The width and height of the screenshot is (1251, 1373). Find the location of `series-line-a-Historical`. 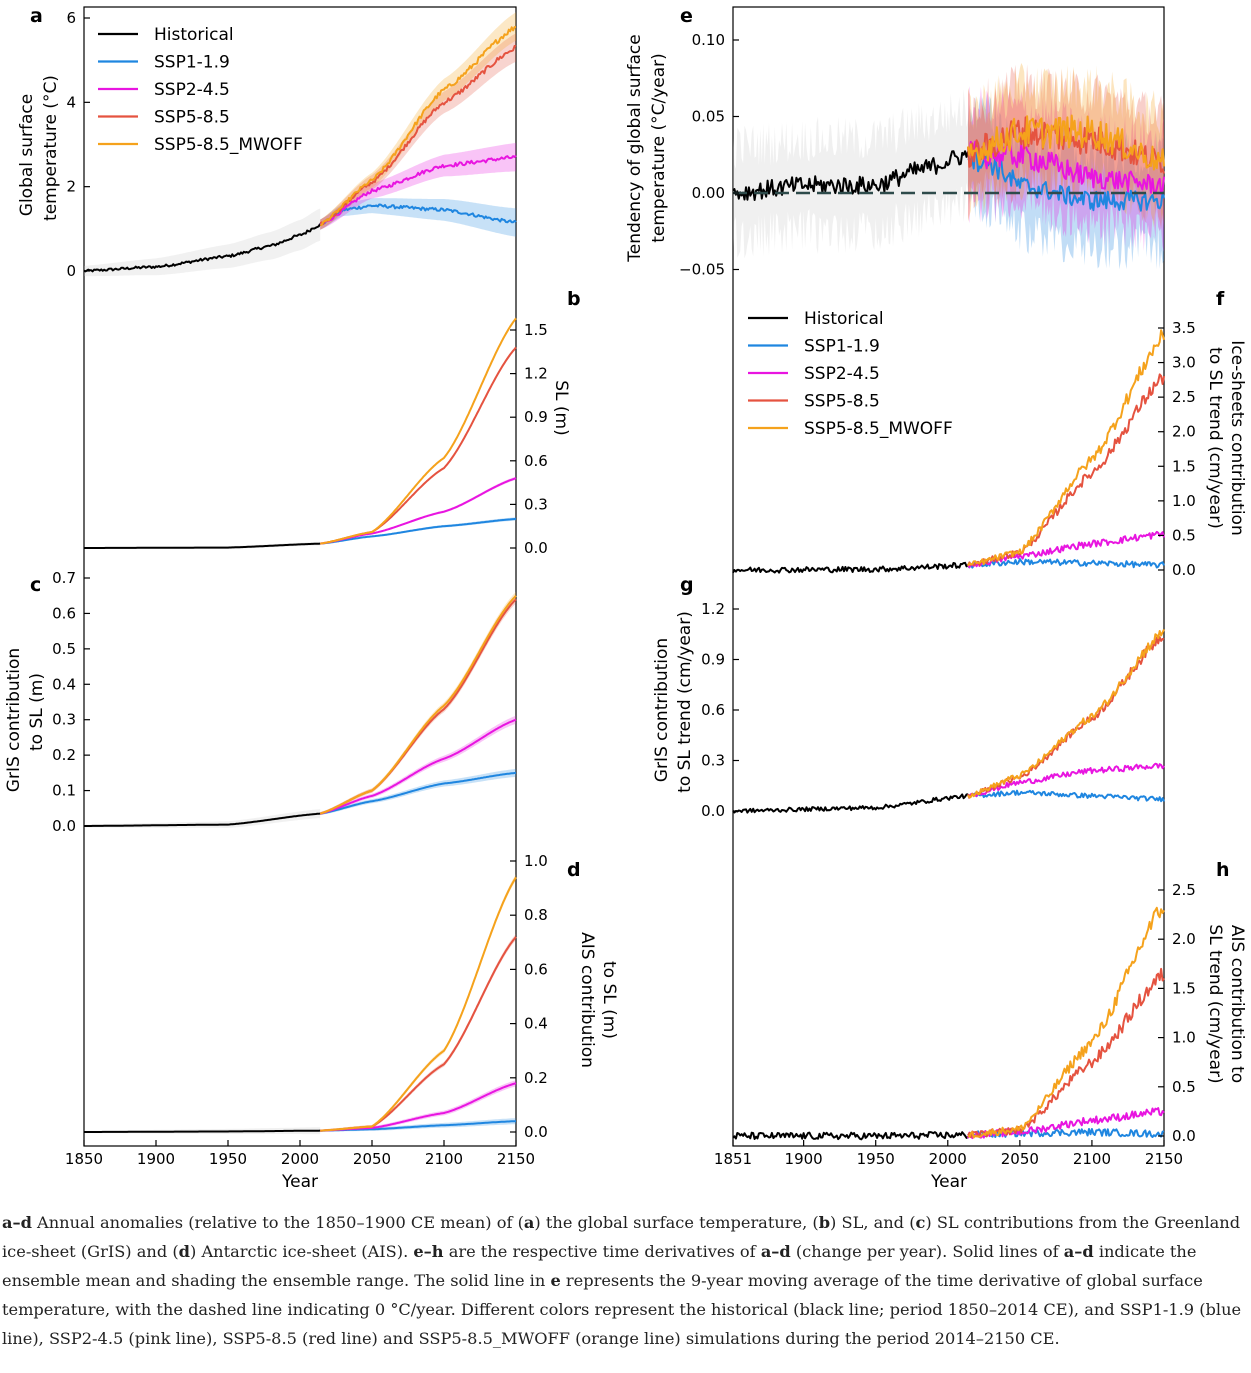

series-line-a-Historical is located at coordinates (202, 248).